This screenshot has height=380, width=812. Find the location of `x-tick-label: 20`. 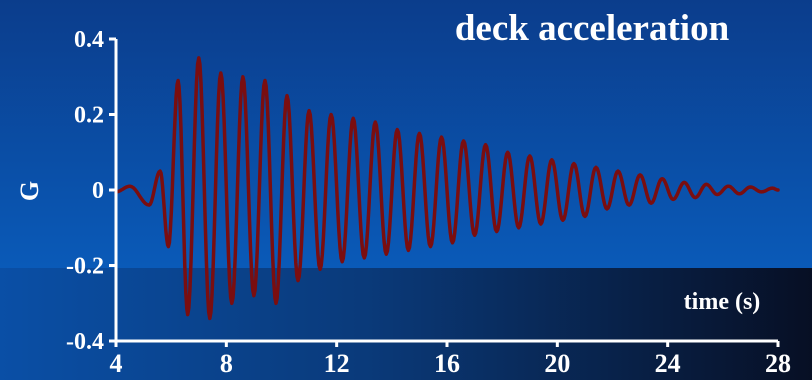

x-tick-label: 20 is located at coordinates (557, 363).